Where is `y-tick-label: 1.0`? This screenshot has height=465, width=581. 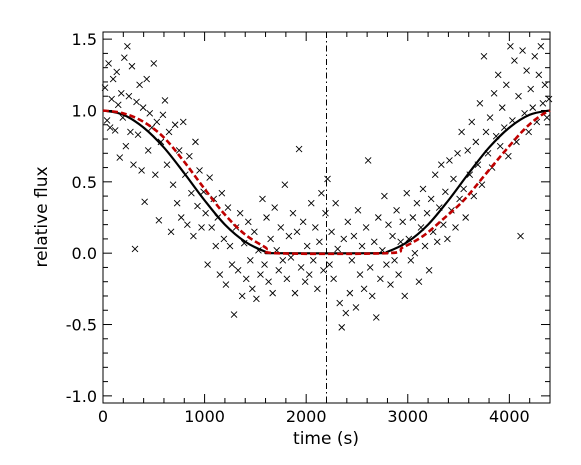 y-tick-label: 1.0 is located at coordinates (84, 110).